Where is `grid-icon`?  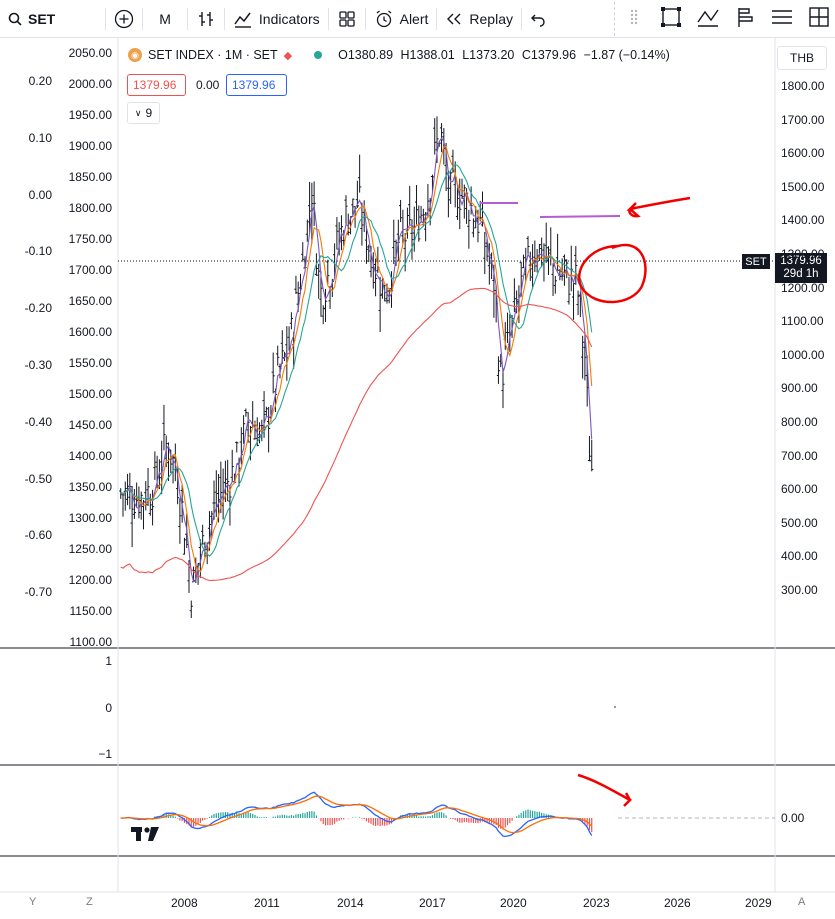
grid-icon is located at coordinates (347, 19).